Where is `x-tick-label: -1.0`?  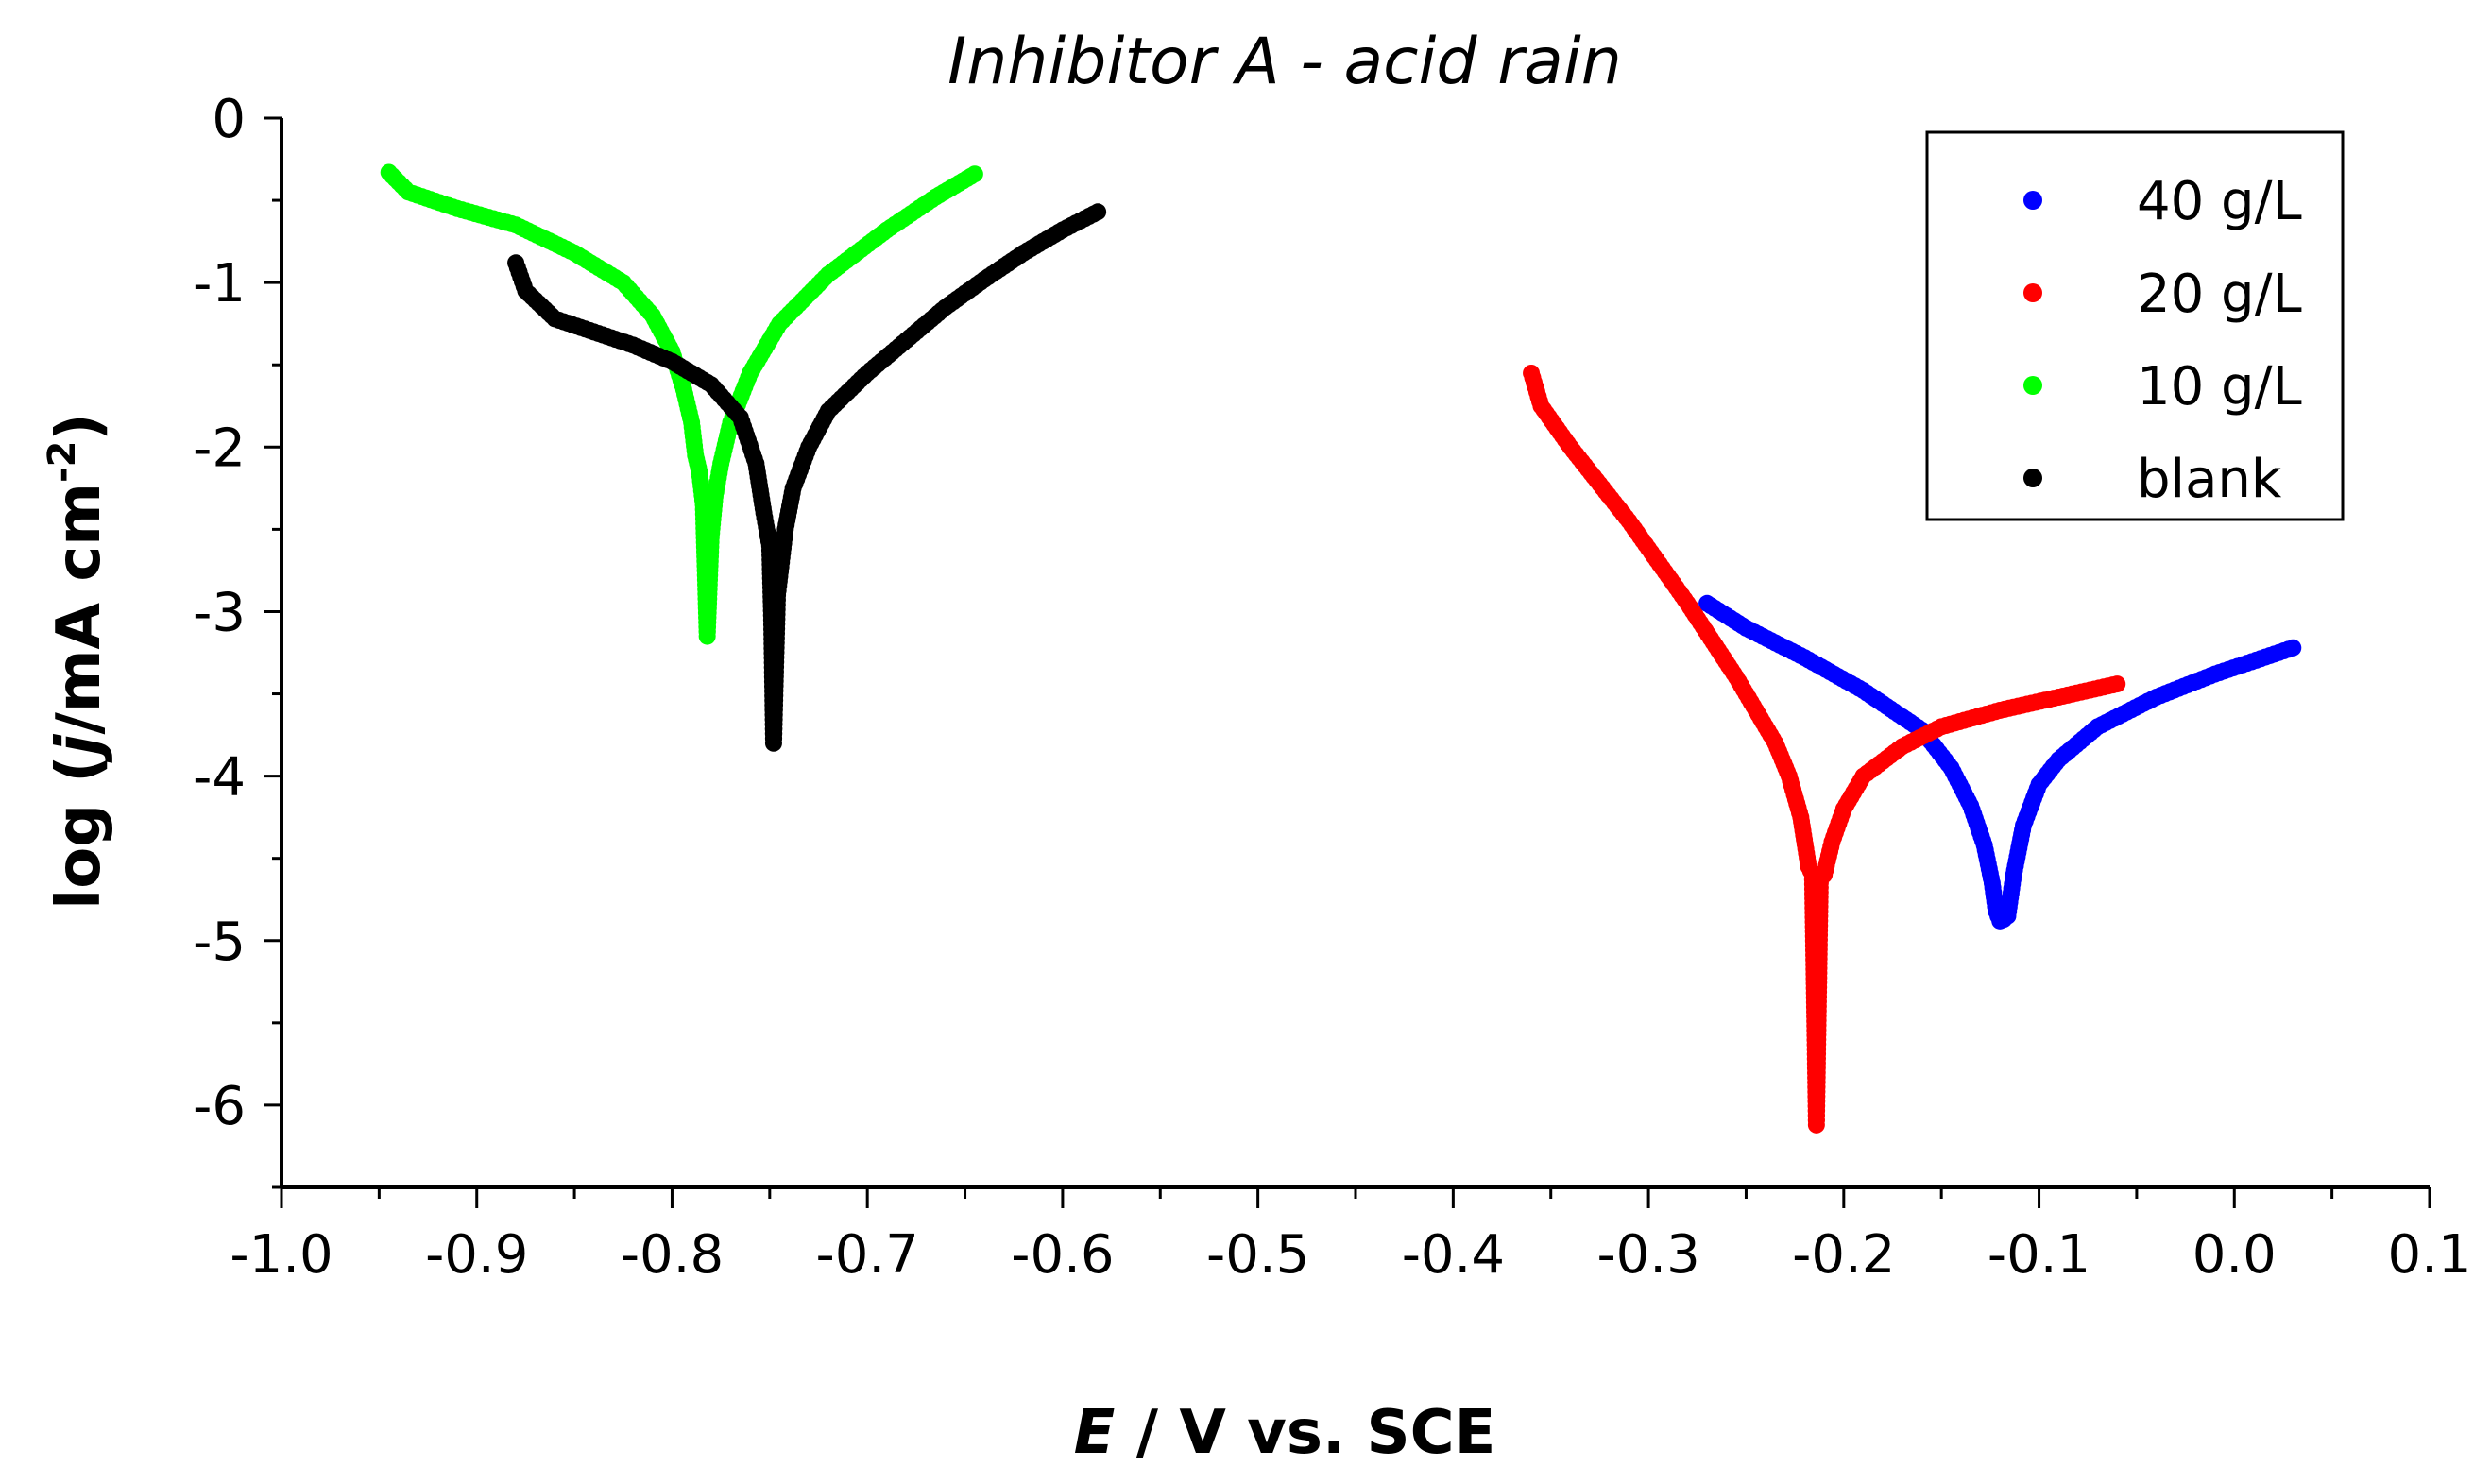
x-tick-label: -1.0 is located at coordinates (282, 1255).